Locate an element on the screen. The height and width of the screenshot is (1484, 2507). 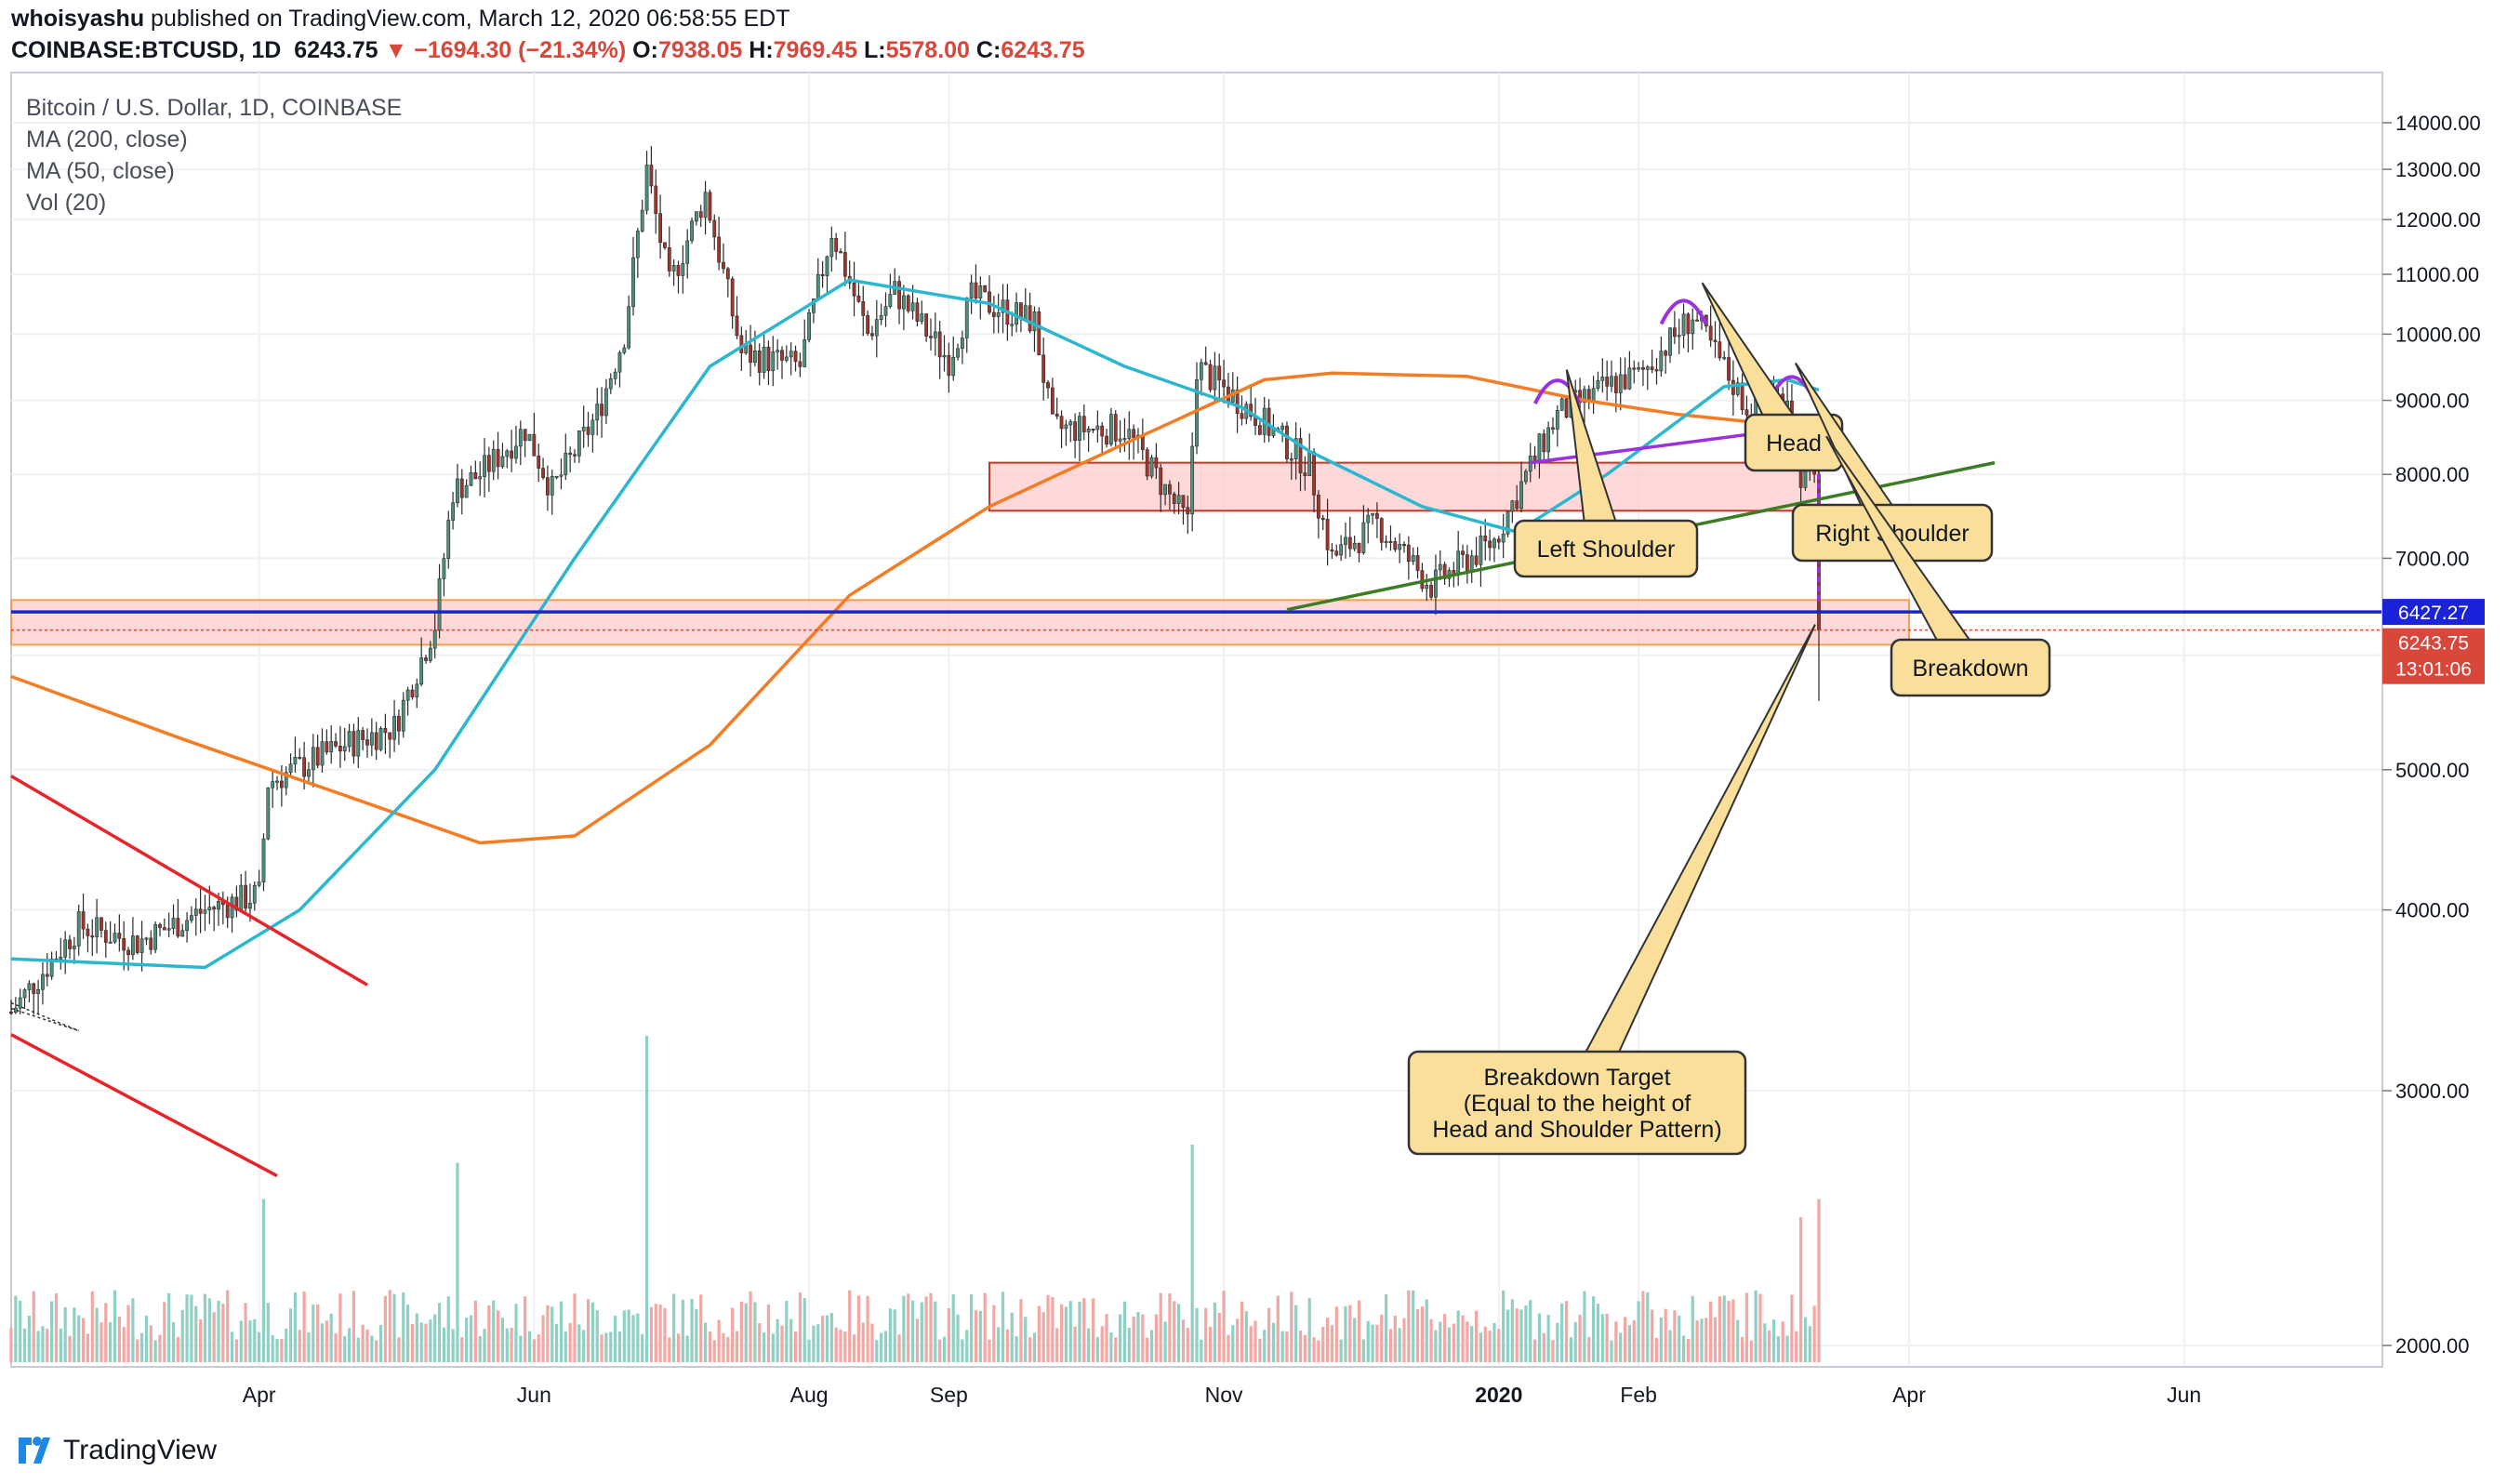
breakdown-callout-box is located at coordinates (1970, 667).